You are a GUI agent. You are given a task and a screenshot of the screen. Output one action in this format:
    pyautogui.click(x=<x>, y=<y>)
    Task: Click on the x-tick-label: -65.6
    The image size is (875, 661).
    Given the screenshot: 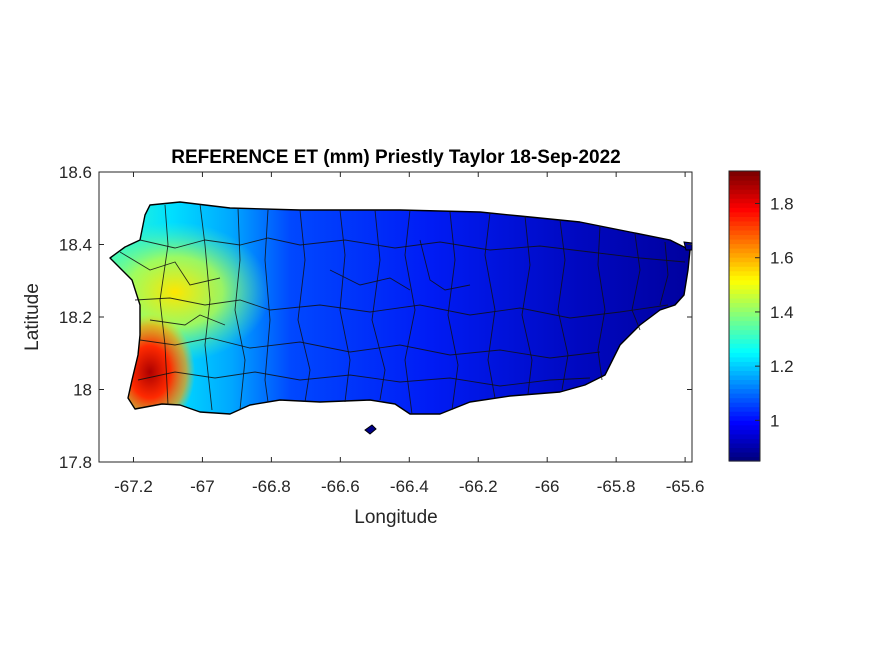 What is the action you would take?
    pyautogui.click(x=685, y=486)
    